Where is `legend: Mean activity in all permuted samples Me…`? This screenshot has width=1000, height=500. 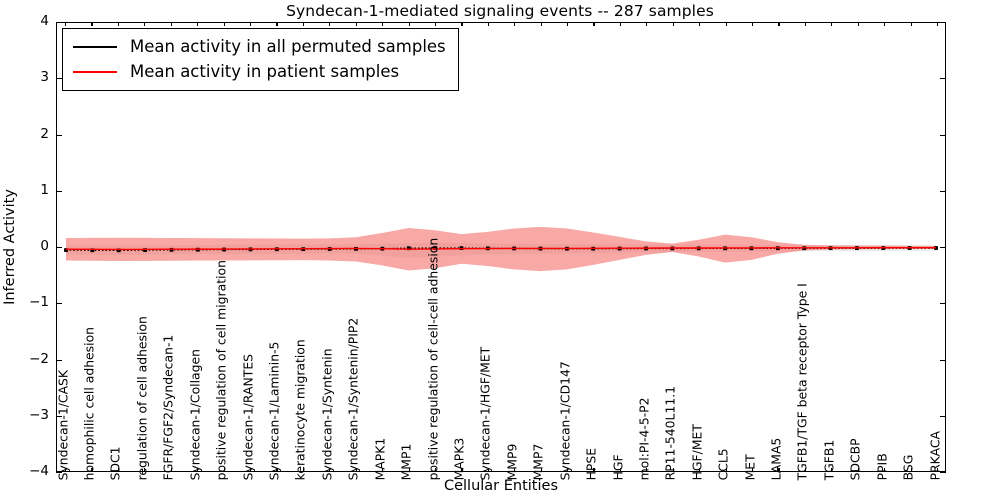 legend: Mean activity in all permuted samples Me… is located at coordinates (260, 59).